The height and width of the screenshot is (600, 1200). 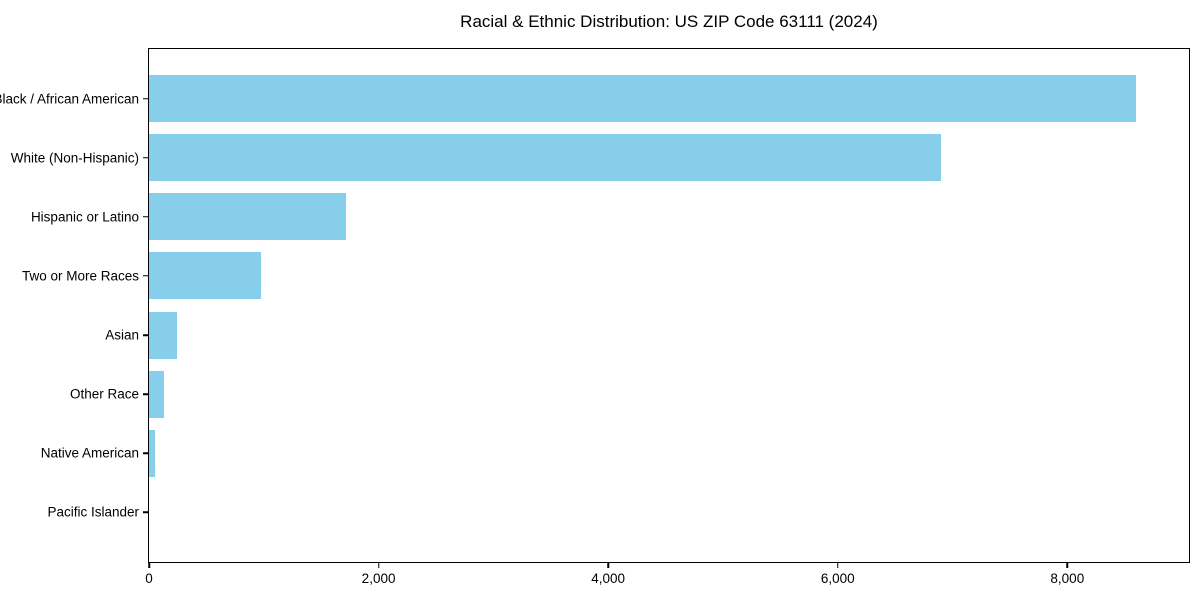 What do you see at coordinates (667, 579) in the screenshot?
I see `x-axis: 0 2,000 4,000 6,000 8,000` at bounding box center [667, 579].